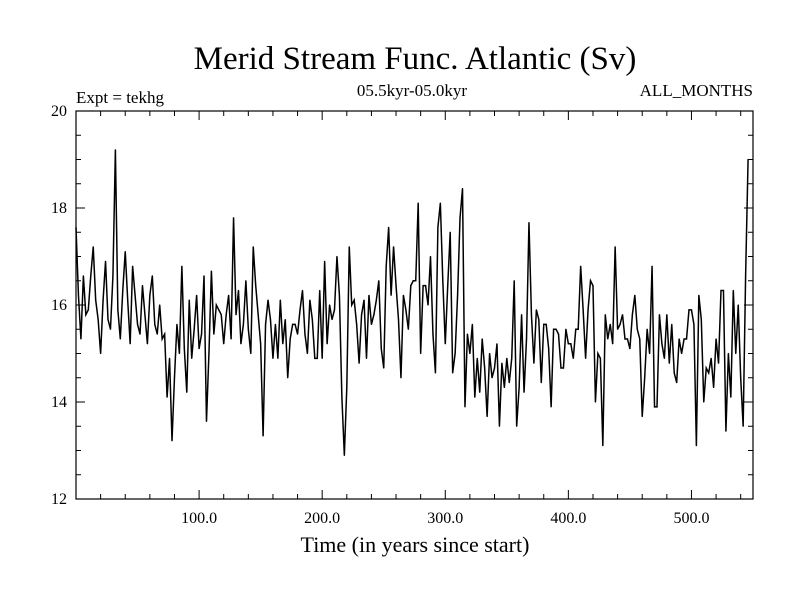 Image resolution: width=800 pixels, height=600 pixels. What do you see at coordinates (59, 111) in the screenshot?
I see `y-tick-label: 20` at bounding box center [59, 111].